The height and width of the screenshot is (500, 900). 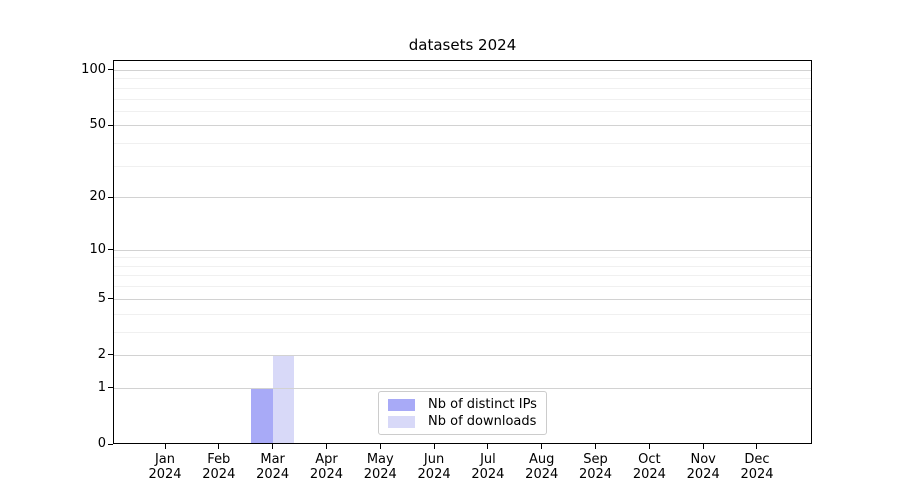 I want to click on x-tick-label-month: Oct, so click(x=649, y=459).